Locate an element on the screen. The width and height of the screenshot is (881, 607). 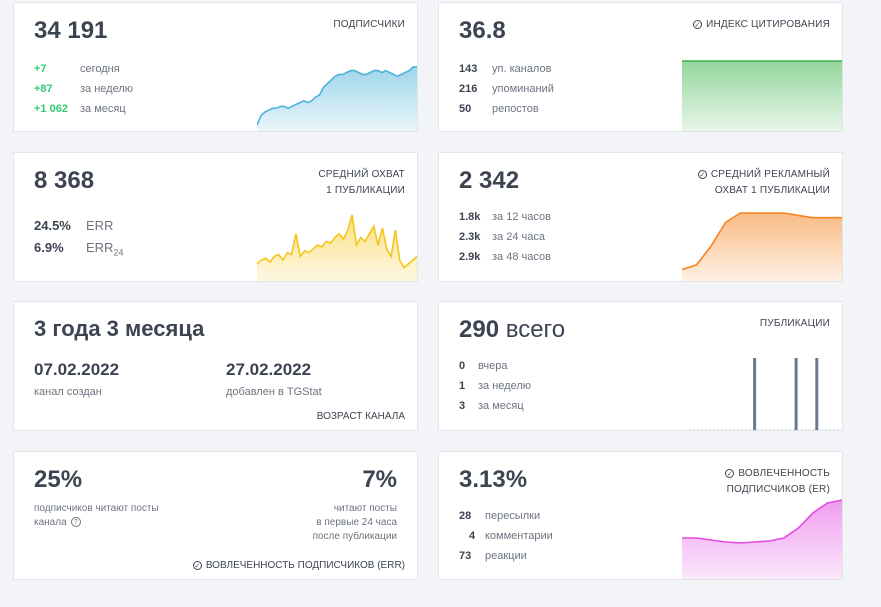
engagement-value: 3.13% is located at coordinates (493, 479).